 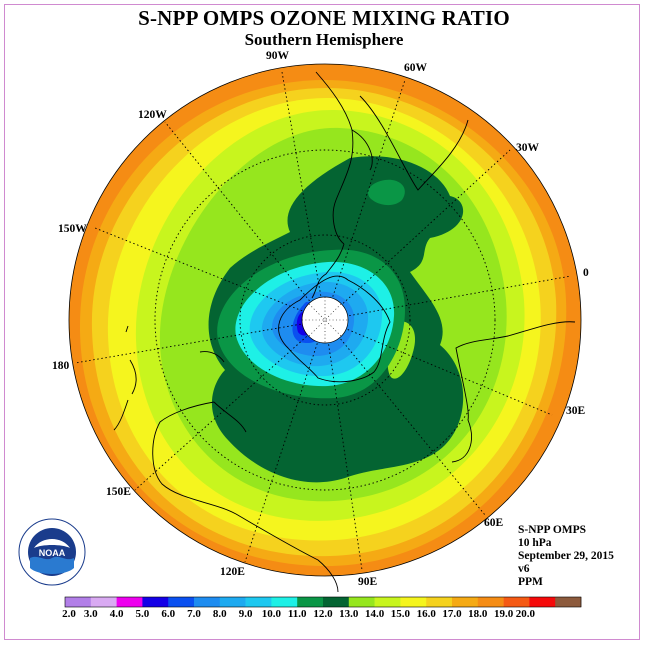 I want to click on colorbar-tick-label: 13.0, so click(x=349, y=614).